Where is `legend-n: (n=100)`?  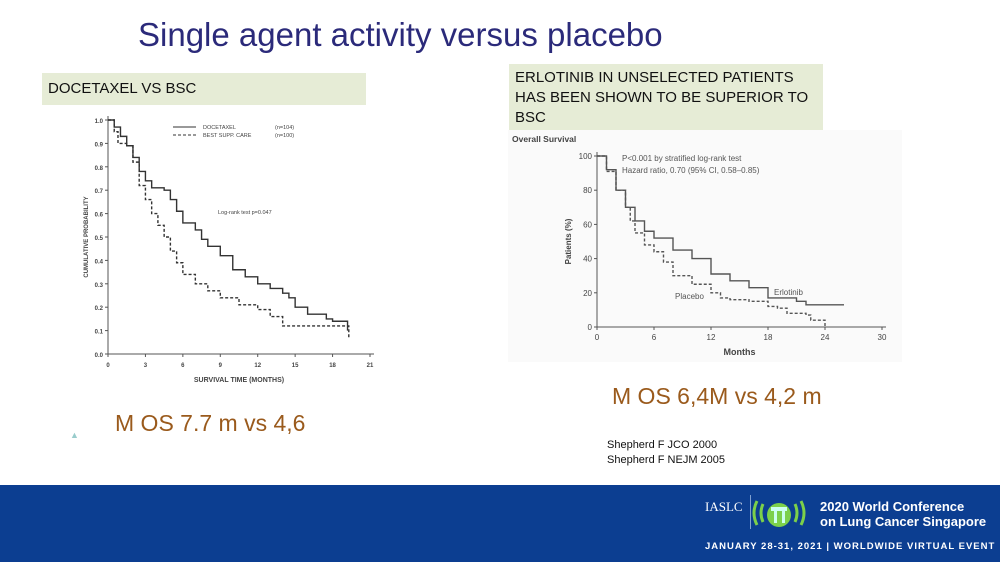 legend-n: (n=100) is located at coordinates (284, 136).